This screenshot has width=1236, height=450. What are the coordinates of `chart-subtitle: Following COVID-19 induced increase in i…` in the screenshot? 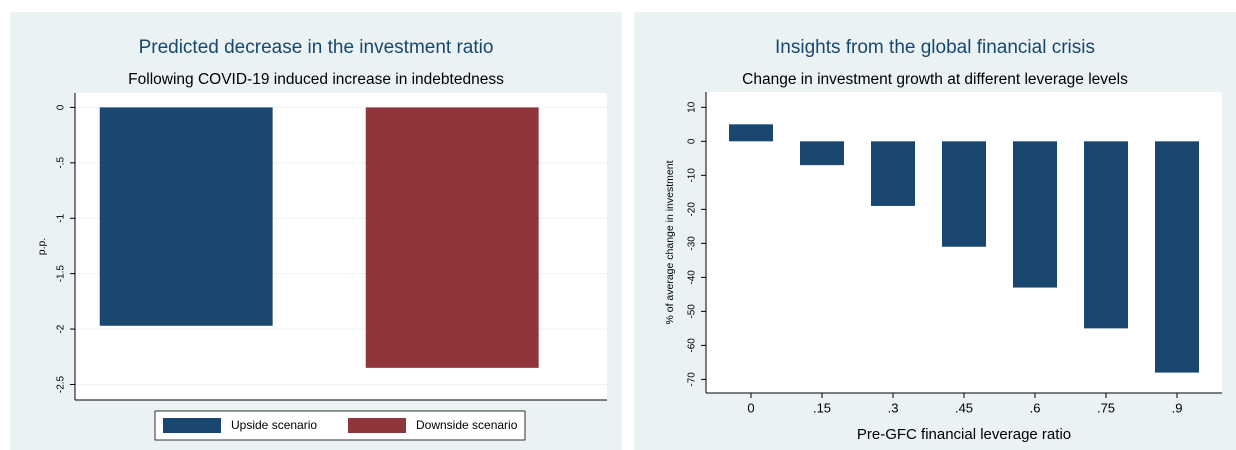 It's located at (316, 79).